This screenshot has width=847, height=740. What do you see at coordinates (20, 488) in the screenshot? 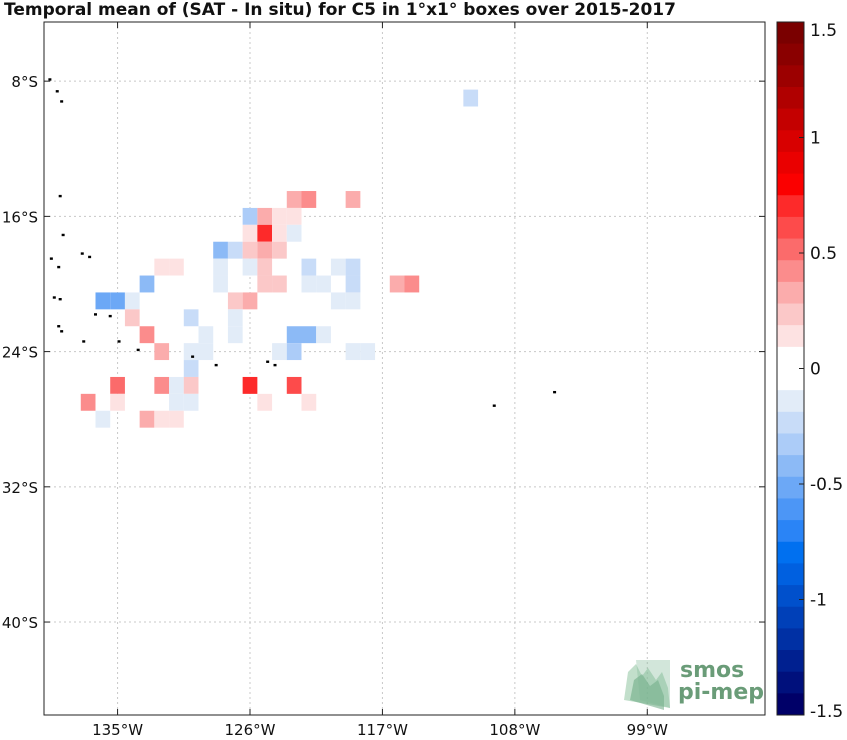
I see `y-tick-label: 32°S` at bounding box center [20, 488].